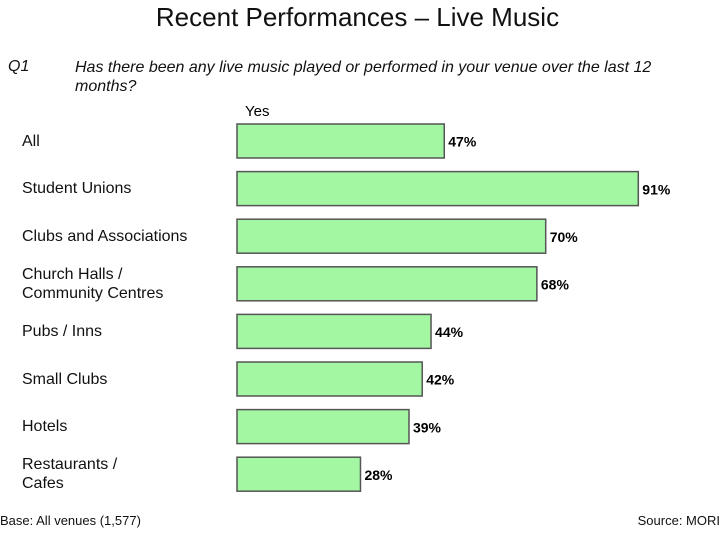 This screenshot has width=720, height=540. What do you see at coordinates (449, 332) in the screenshot?
I see `value-label: 44%` at bounding box center [449, 332].